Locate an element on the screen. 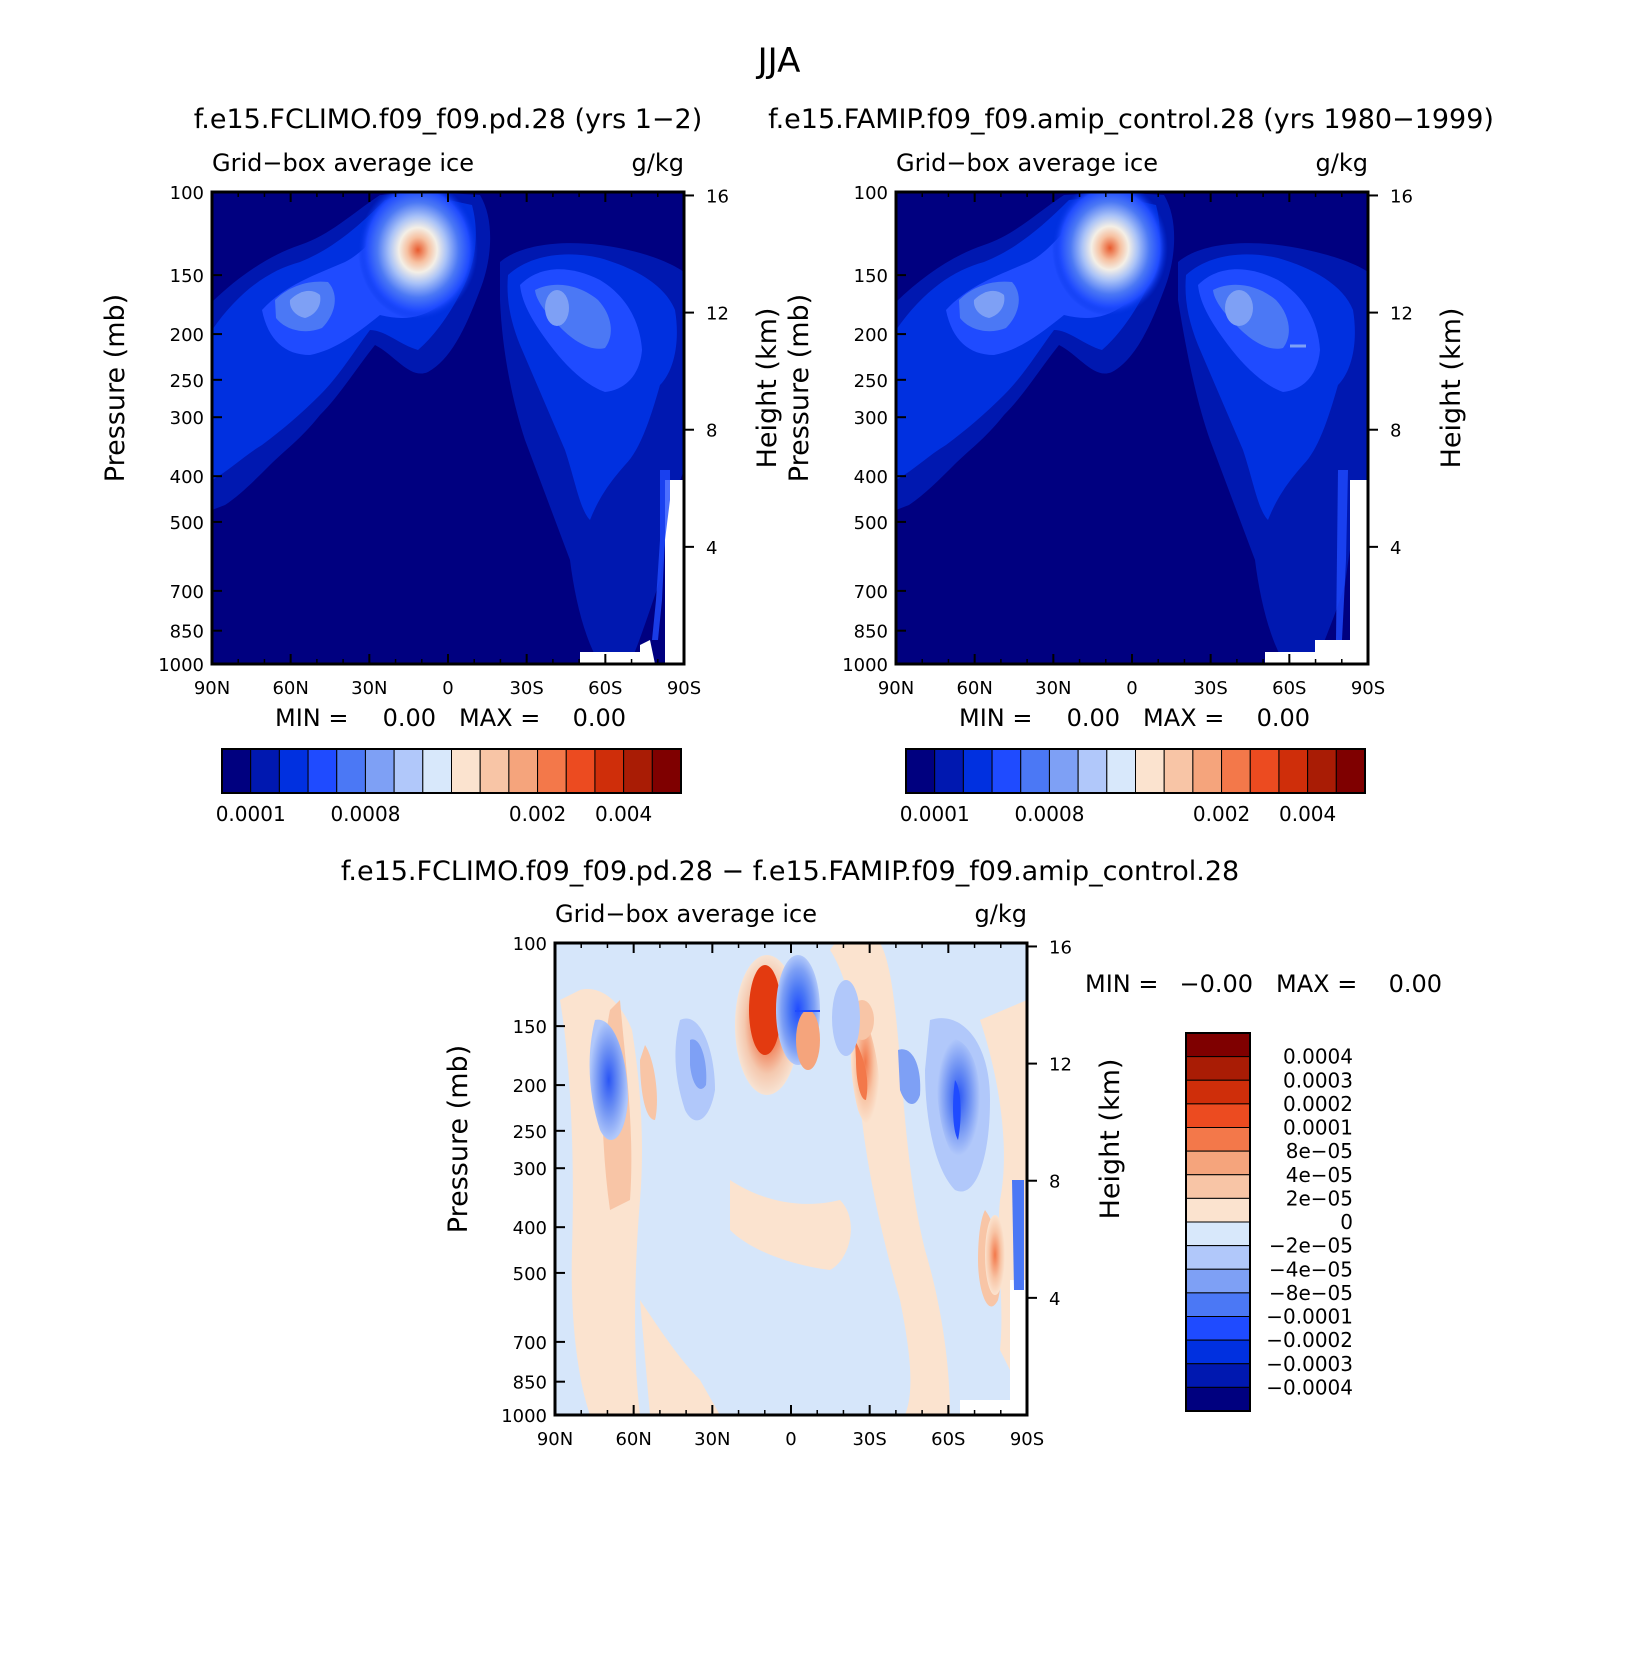  panel-a-min-value: 0.00 is located at coordinates (409, 718).